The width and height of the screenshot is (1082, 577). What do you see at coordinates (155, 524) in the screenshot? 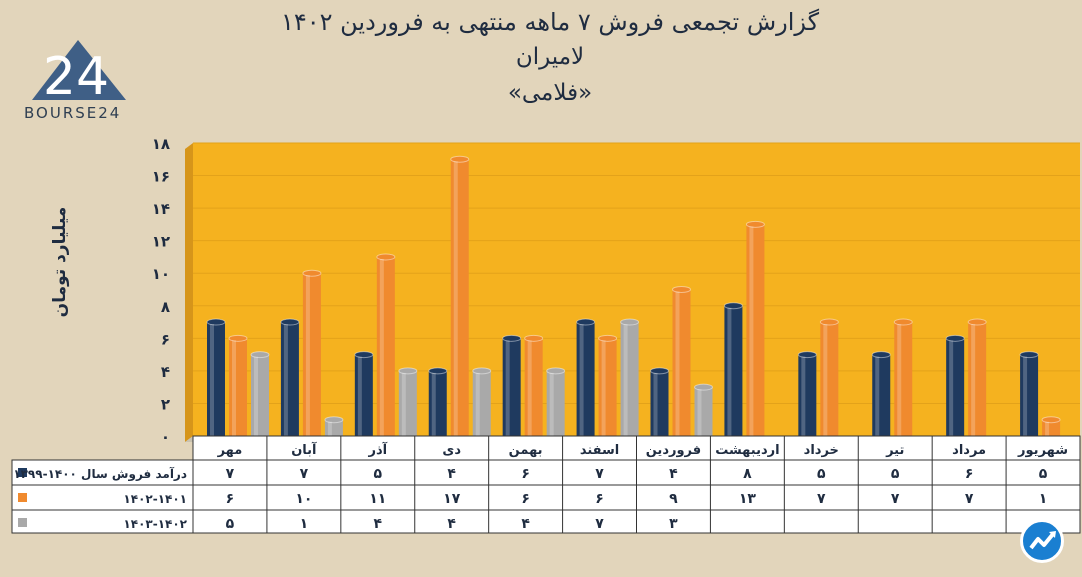
I see `series-legend-label: ۱۴۰۳-۱۴۰۲` at bounding box center [155, 524].